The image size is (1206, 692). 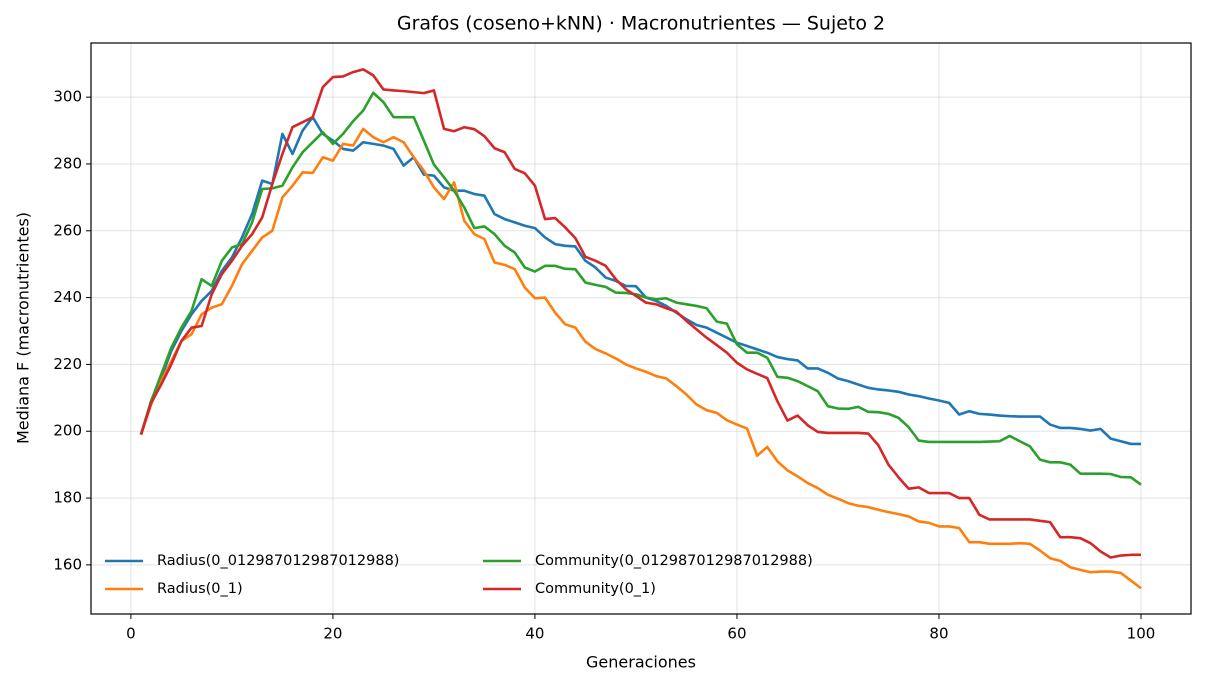 I want to click on y-tick-label: 160, so click(x=67, y=564).